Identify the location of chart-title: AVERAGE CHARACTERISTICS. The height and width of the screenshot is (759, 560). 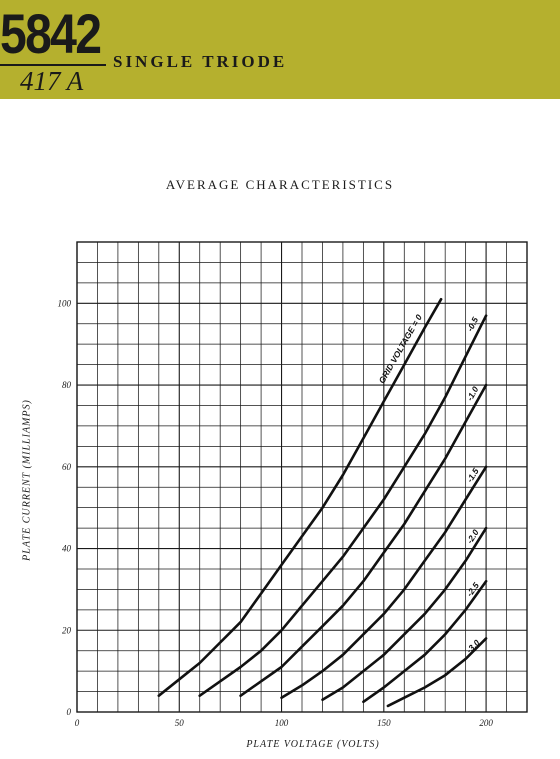
(280, 184).